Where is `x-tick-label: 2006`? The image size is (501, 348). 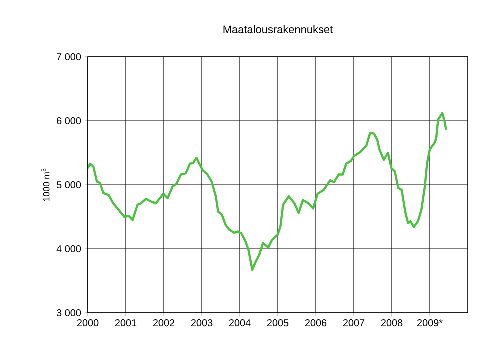 x-tick-label: 2006 is located at coordinates (316, 323).